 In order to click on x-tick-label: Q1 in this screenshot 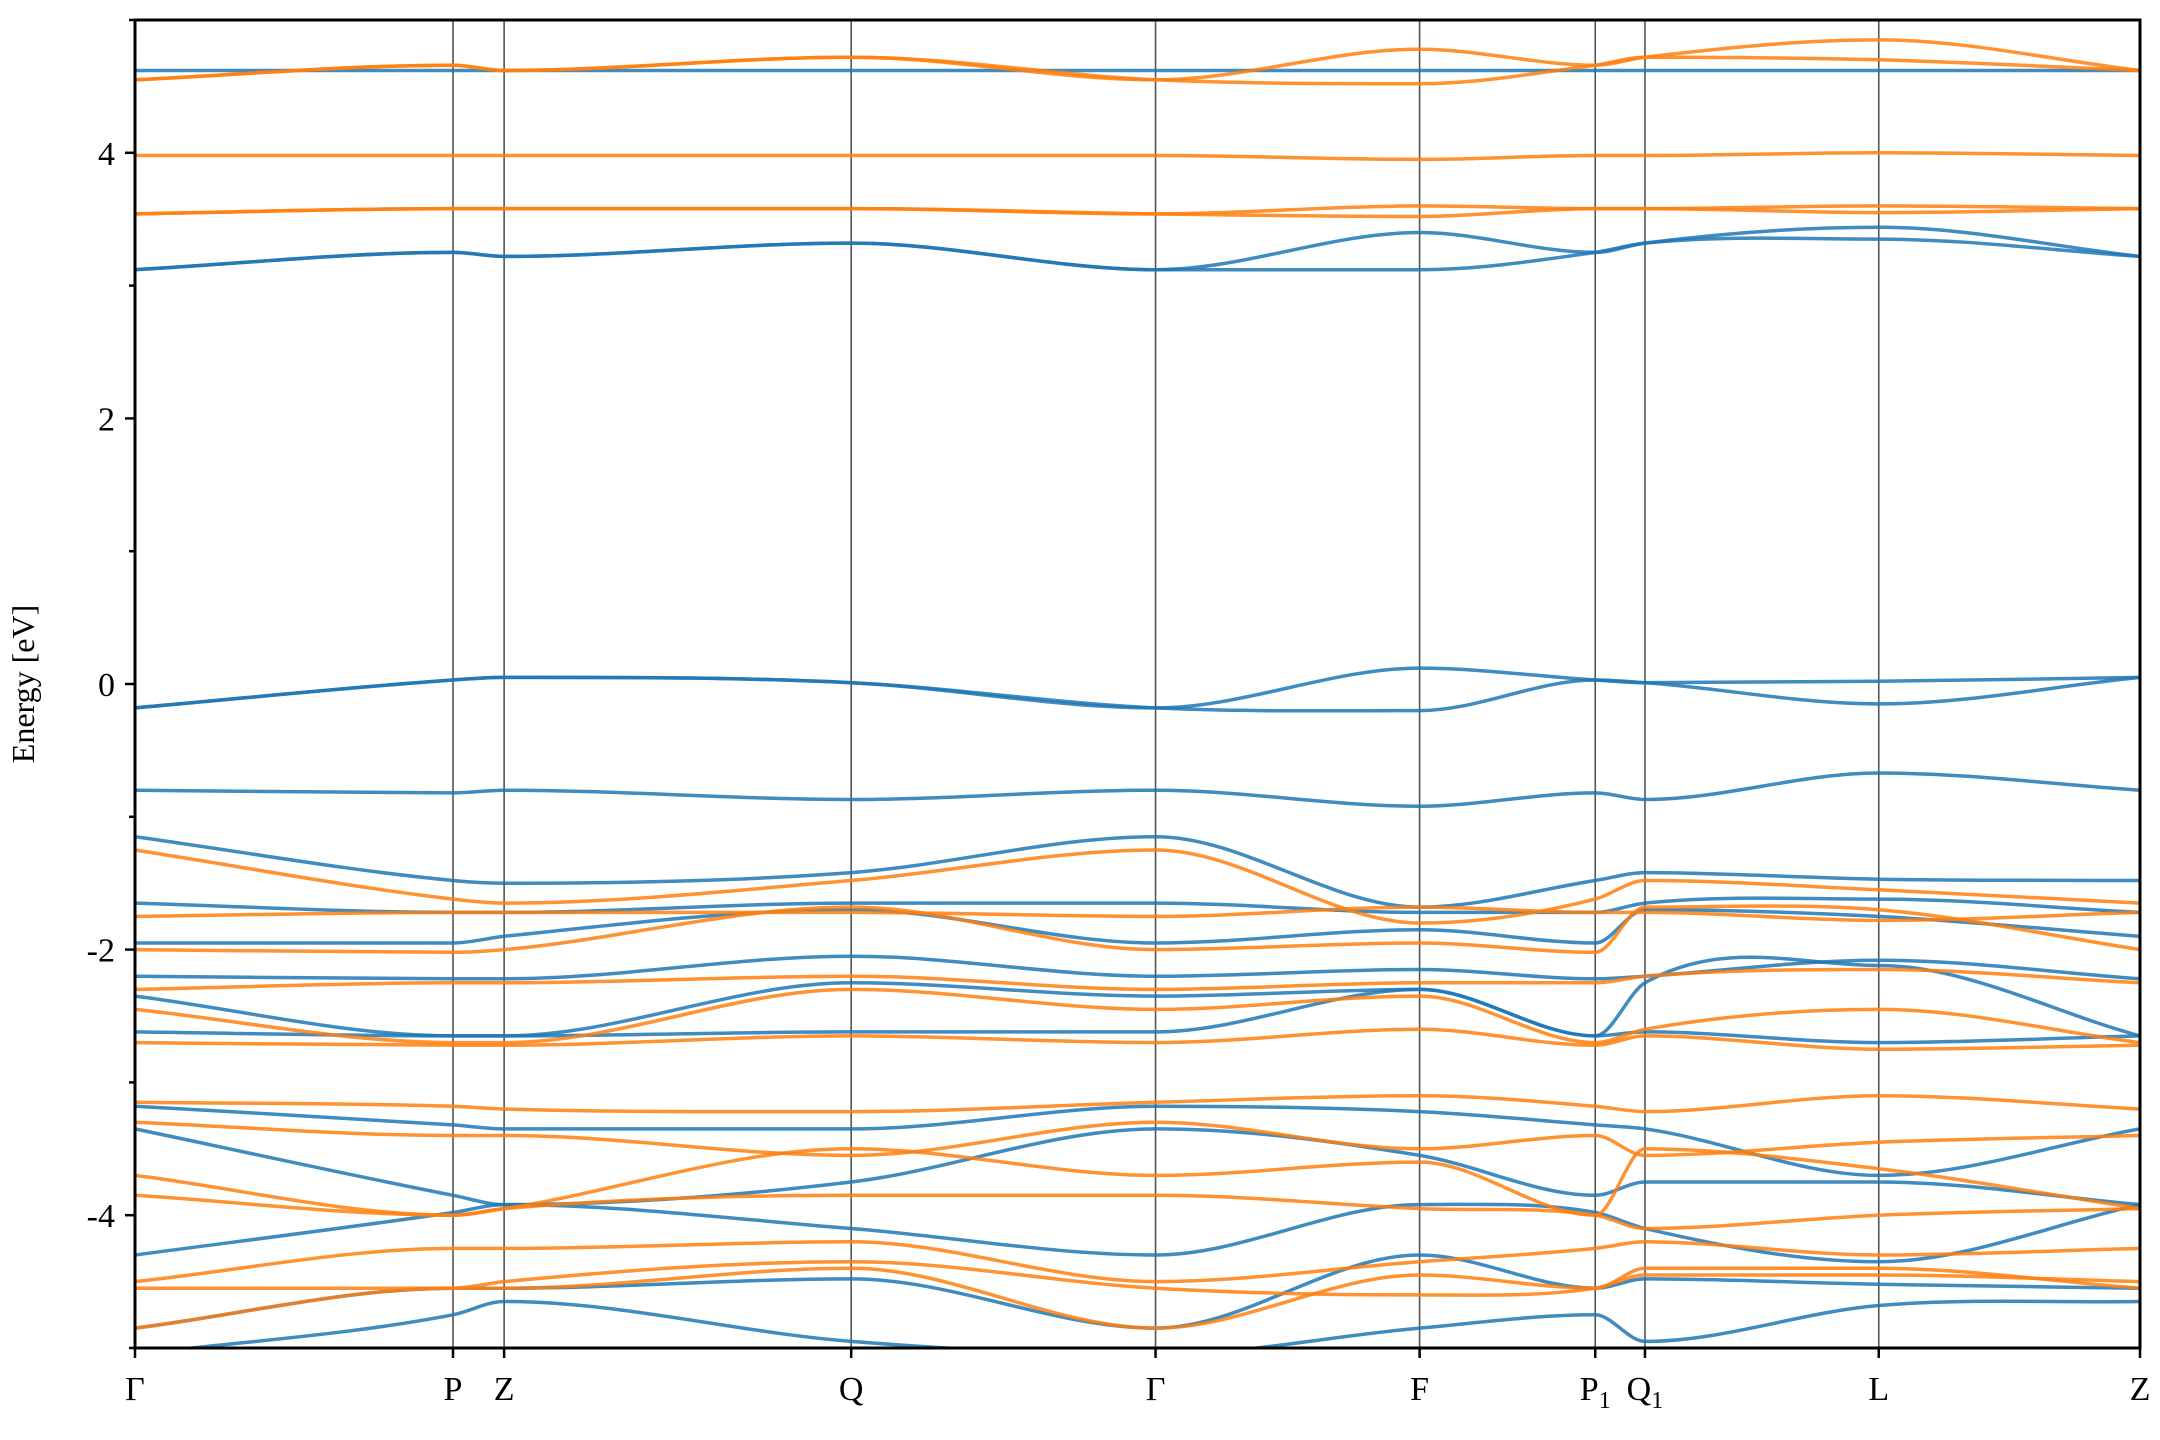, I will do `click(1645, 1392)`.